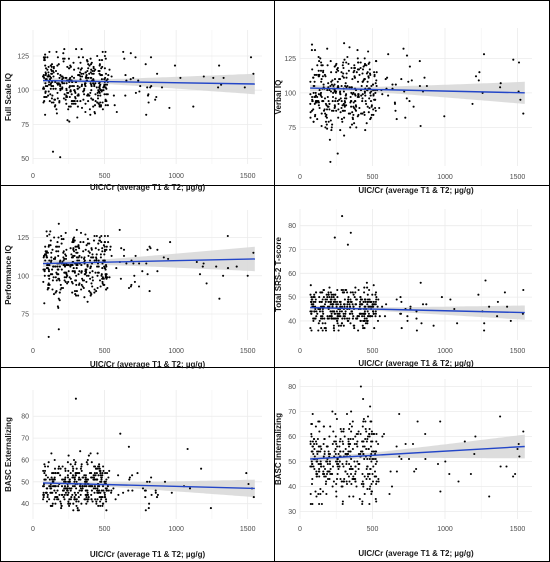  I want to click on y-tick-label: 30, so click(292, 512).